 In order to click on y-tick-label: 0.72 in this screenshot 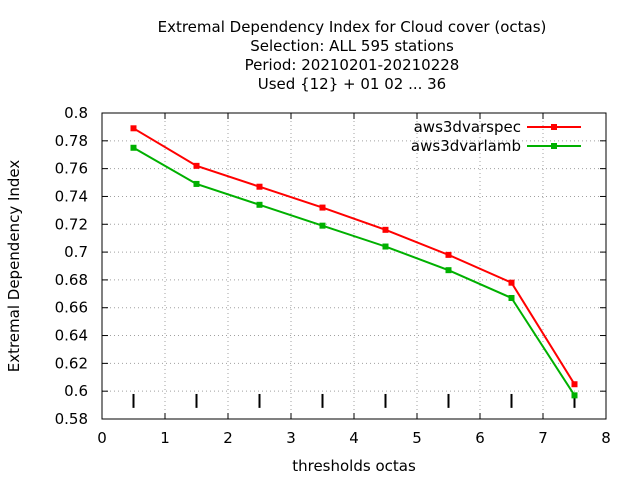, I will do `click(71, 224)`.